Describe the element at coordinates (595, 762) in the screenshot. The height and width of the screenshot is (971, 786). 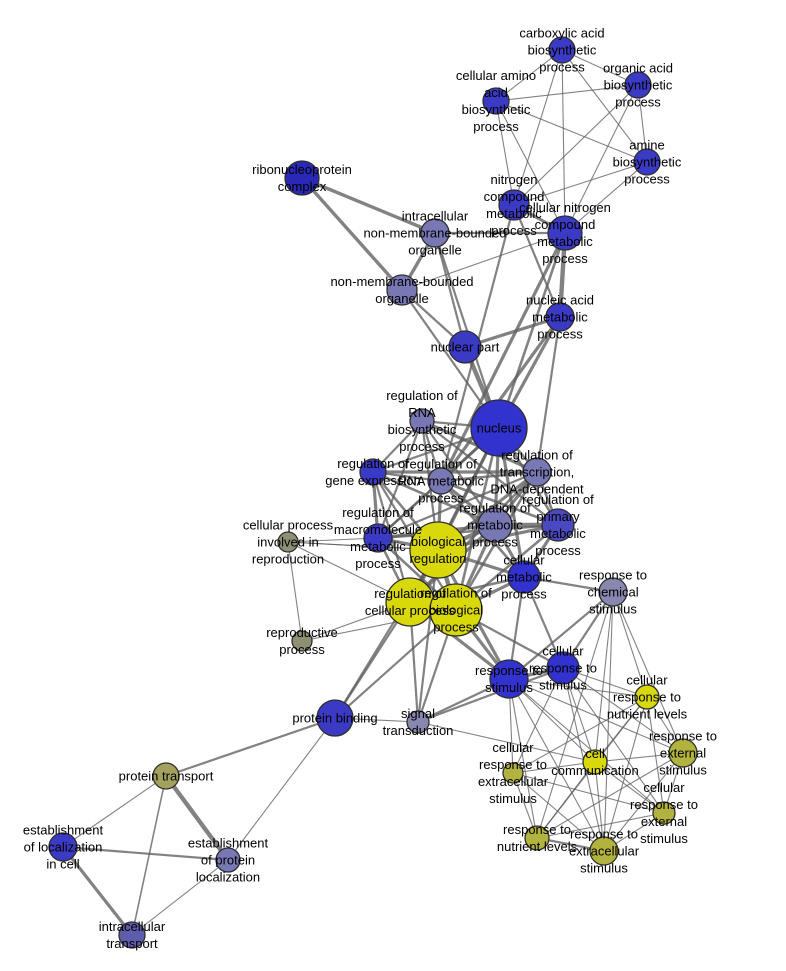
I see `graph-node-ccomm` at that location.